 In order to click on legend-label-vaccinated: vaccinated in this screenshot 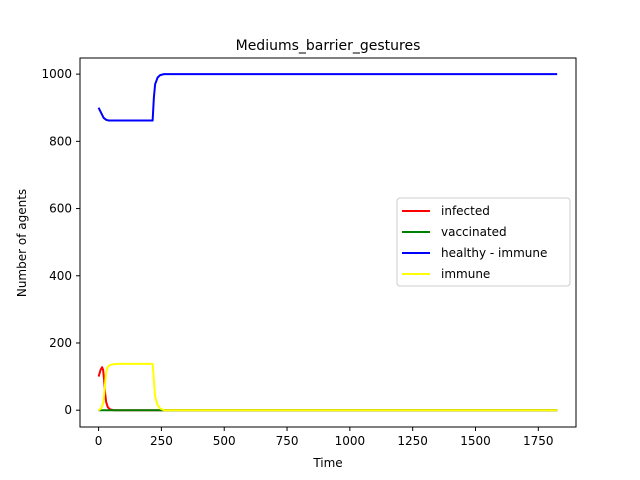, I will do `click(474, 232)`.